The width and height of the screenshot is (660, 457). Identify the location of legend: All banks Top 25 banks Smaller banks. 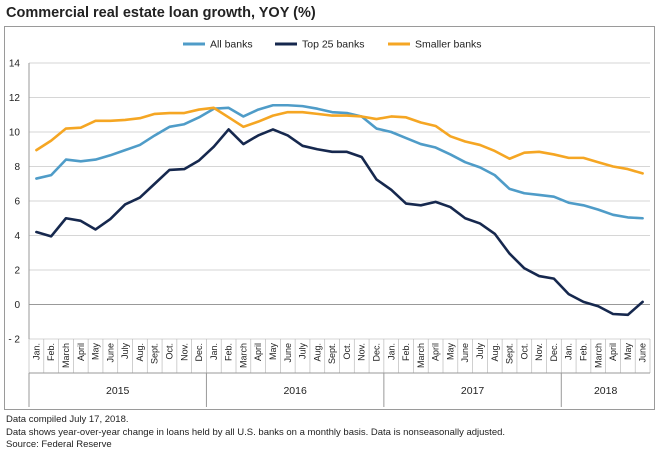
(332, 45).